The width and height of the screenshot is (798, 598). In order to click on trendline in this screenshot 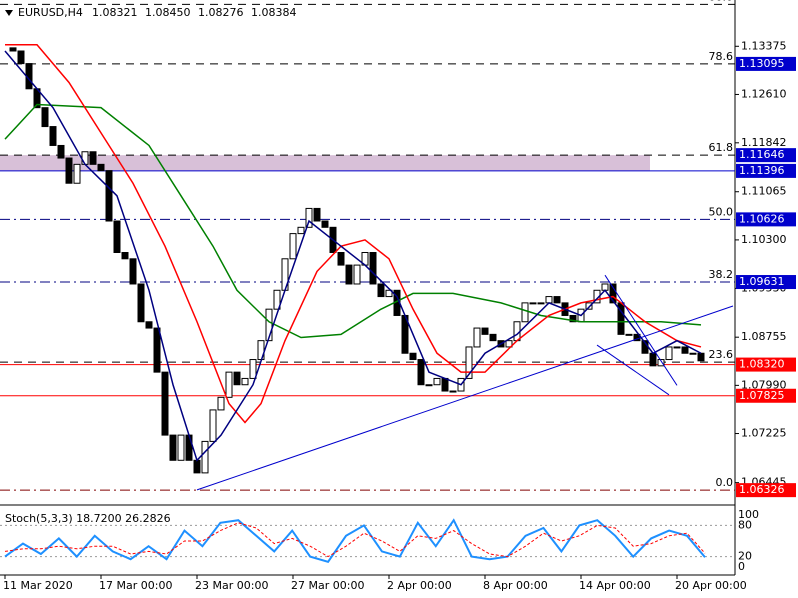, I will do `click(641, 330)`.